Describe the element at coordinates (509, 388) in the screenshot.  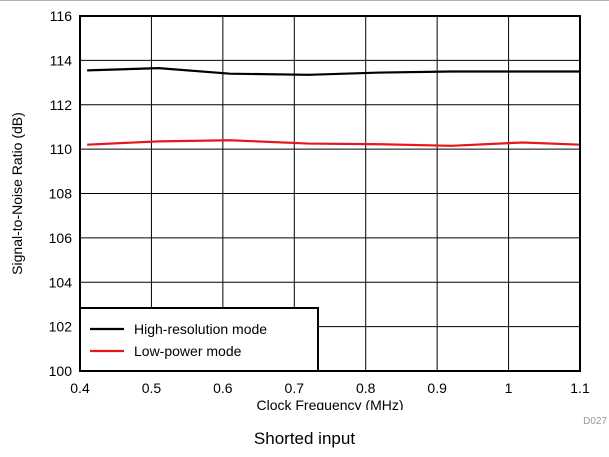
I see `x-tick-label: 1` at that location.